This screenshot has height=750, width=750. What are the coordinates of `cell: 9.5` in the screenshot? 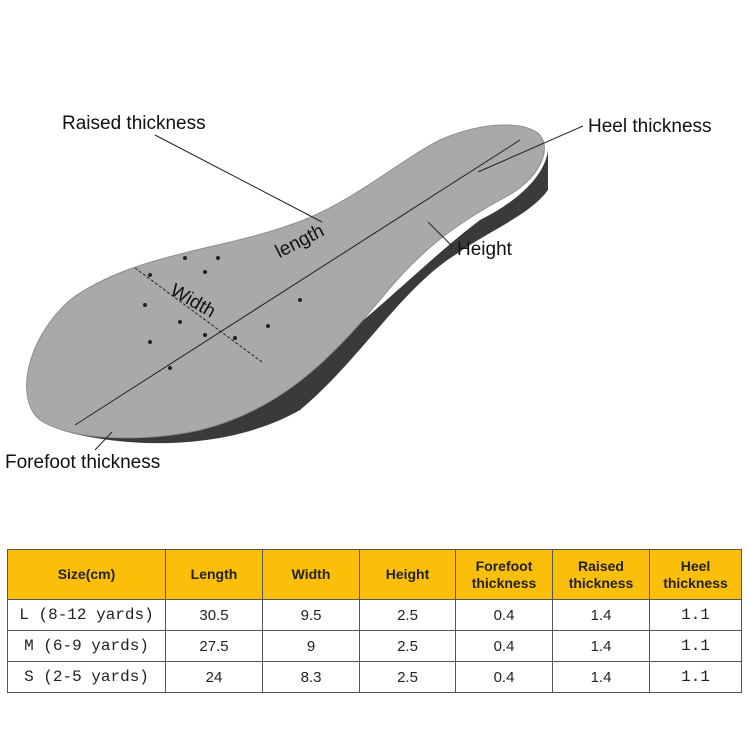 It's located at (311, 615).